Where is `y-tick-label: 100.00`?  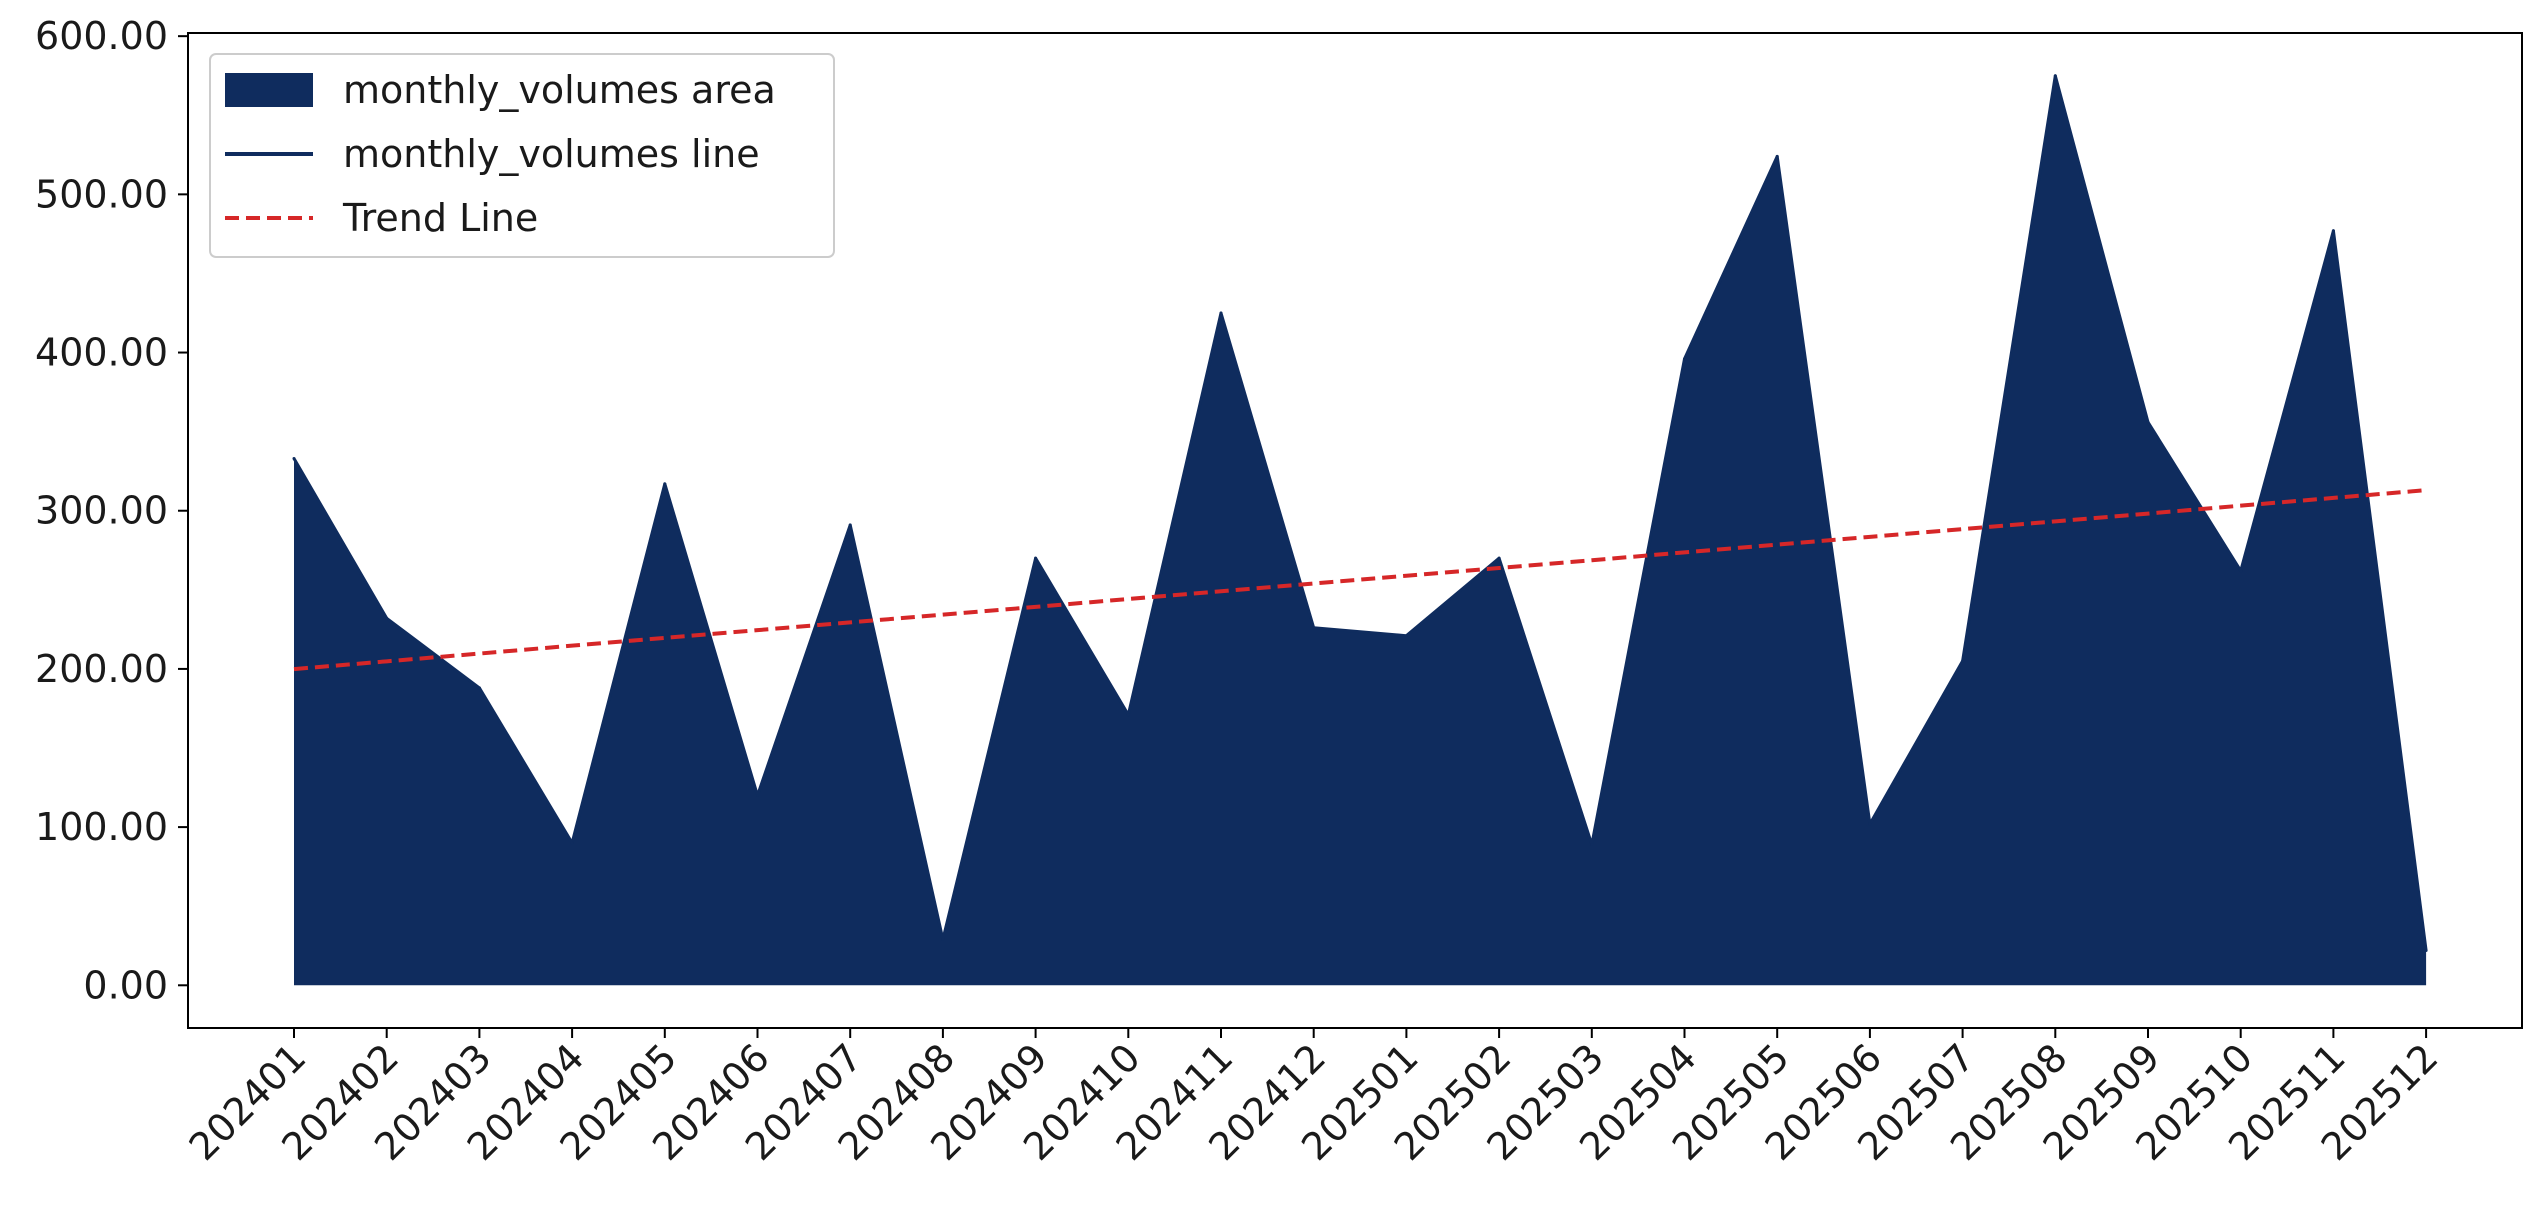 y-tick-label: 100.00 is located at coordinates (101, 827).